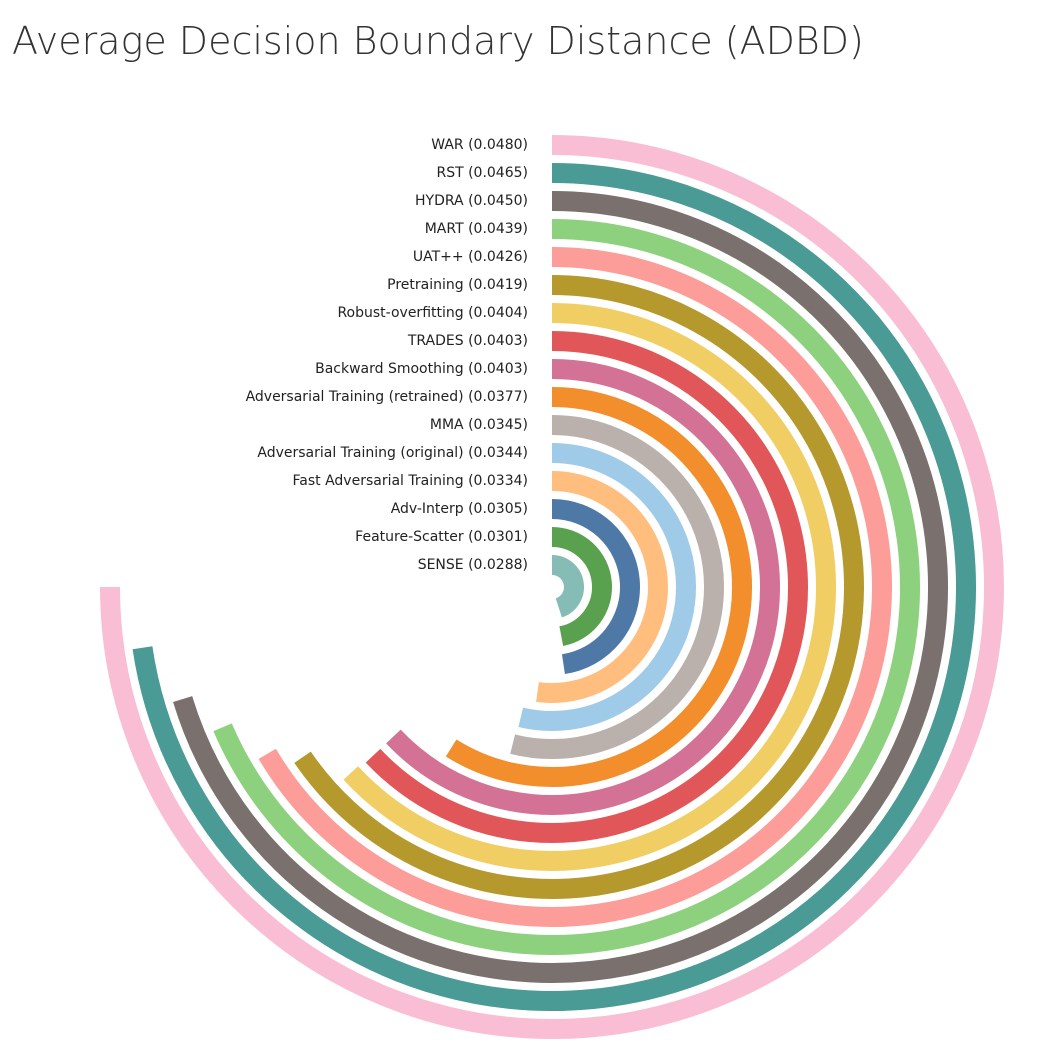 The height and width of the screenshot is (1042, 1064). What do you see at coordinates (459, 509) in the screenshot?
I see `bar-label: Adv-Interp (0.0305)` at bounding box center [459, 509].